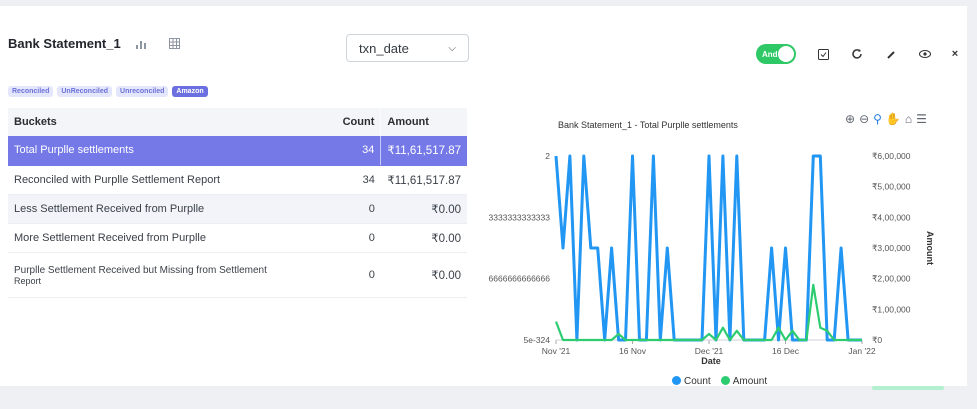 The width and height of the screenshot is (977, 409). What do you see at coordinates (141, 44) in the screenshot?
I see `bar-chart-icon` at bounding box center [141, 44].